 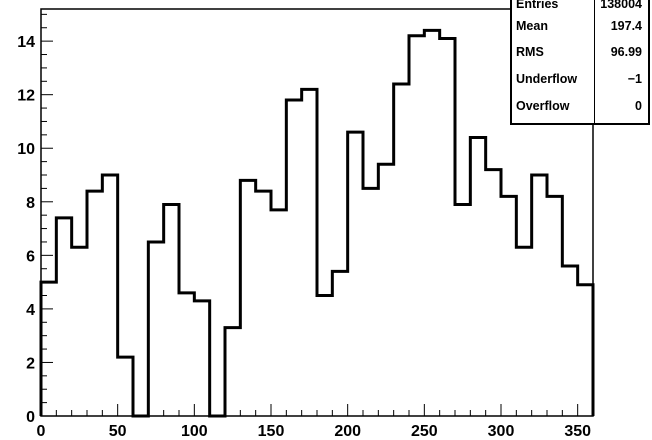 What do you see at coordinates (580, 26) in the screenshot?
I see `stats-row-mean: Mean 197.4` at bounding box center [580, 26].